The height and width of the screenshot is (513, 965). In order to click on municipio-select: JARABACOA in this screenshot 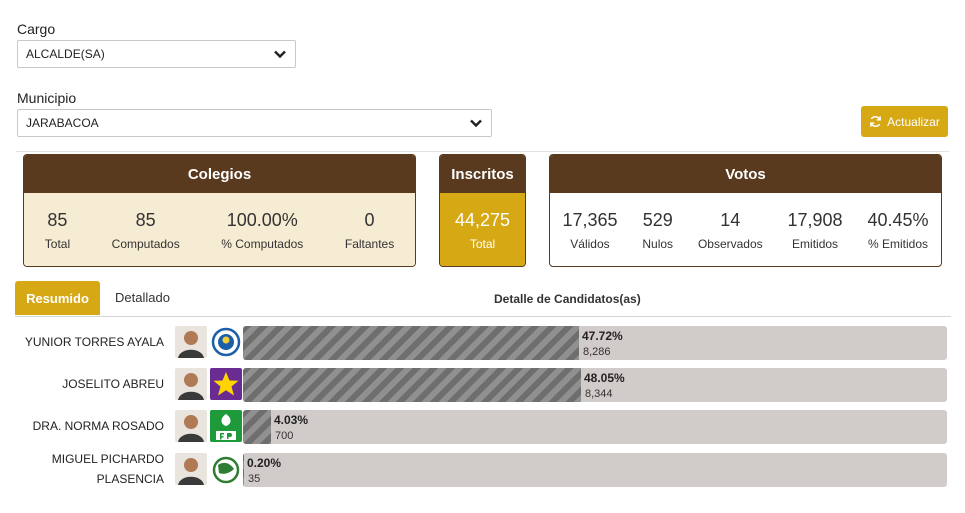, I will do `click(254, 123)`.